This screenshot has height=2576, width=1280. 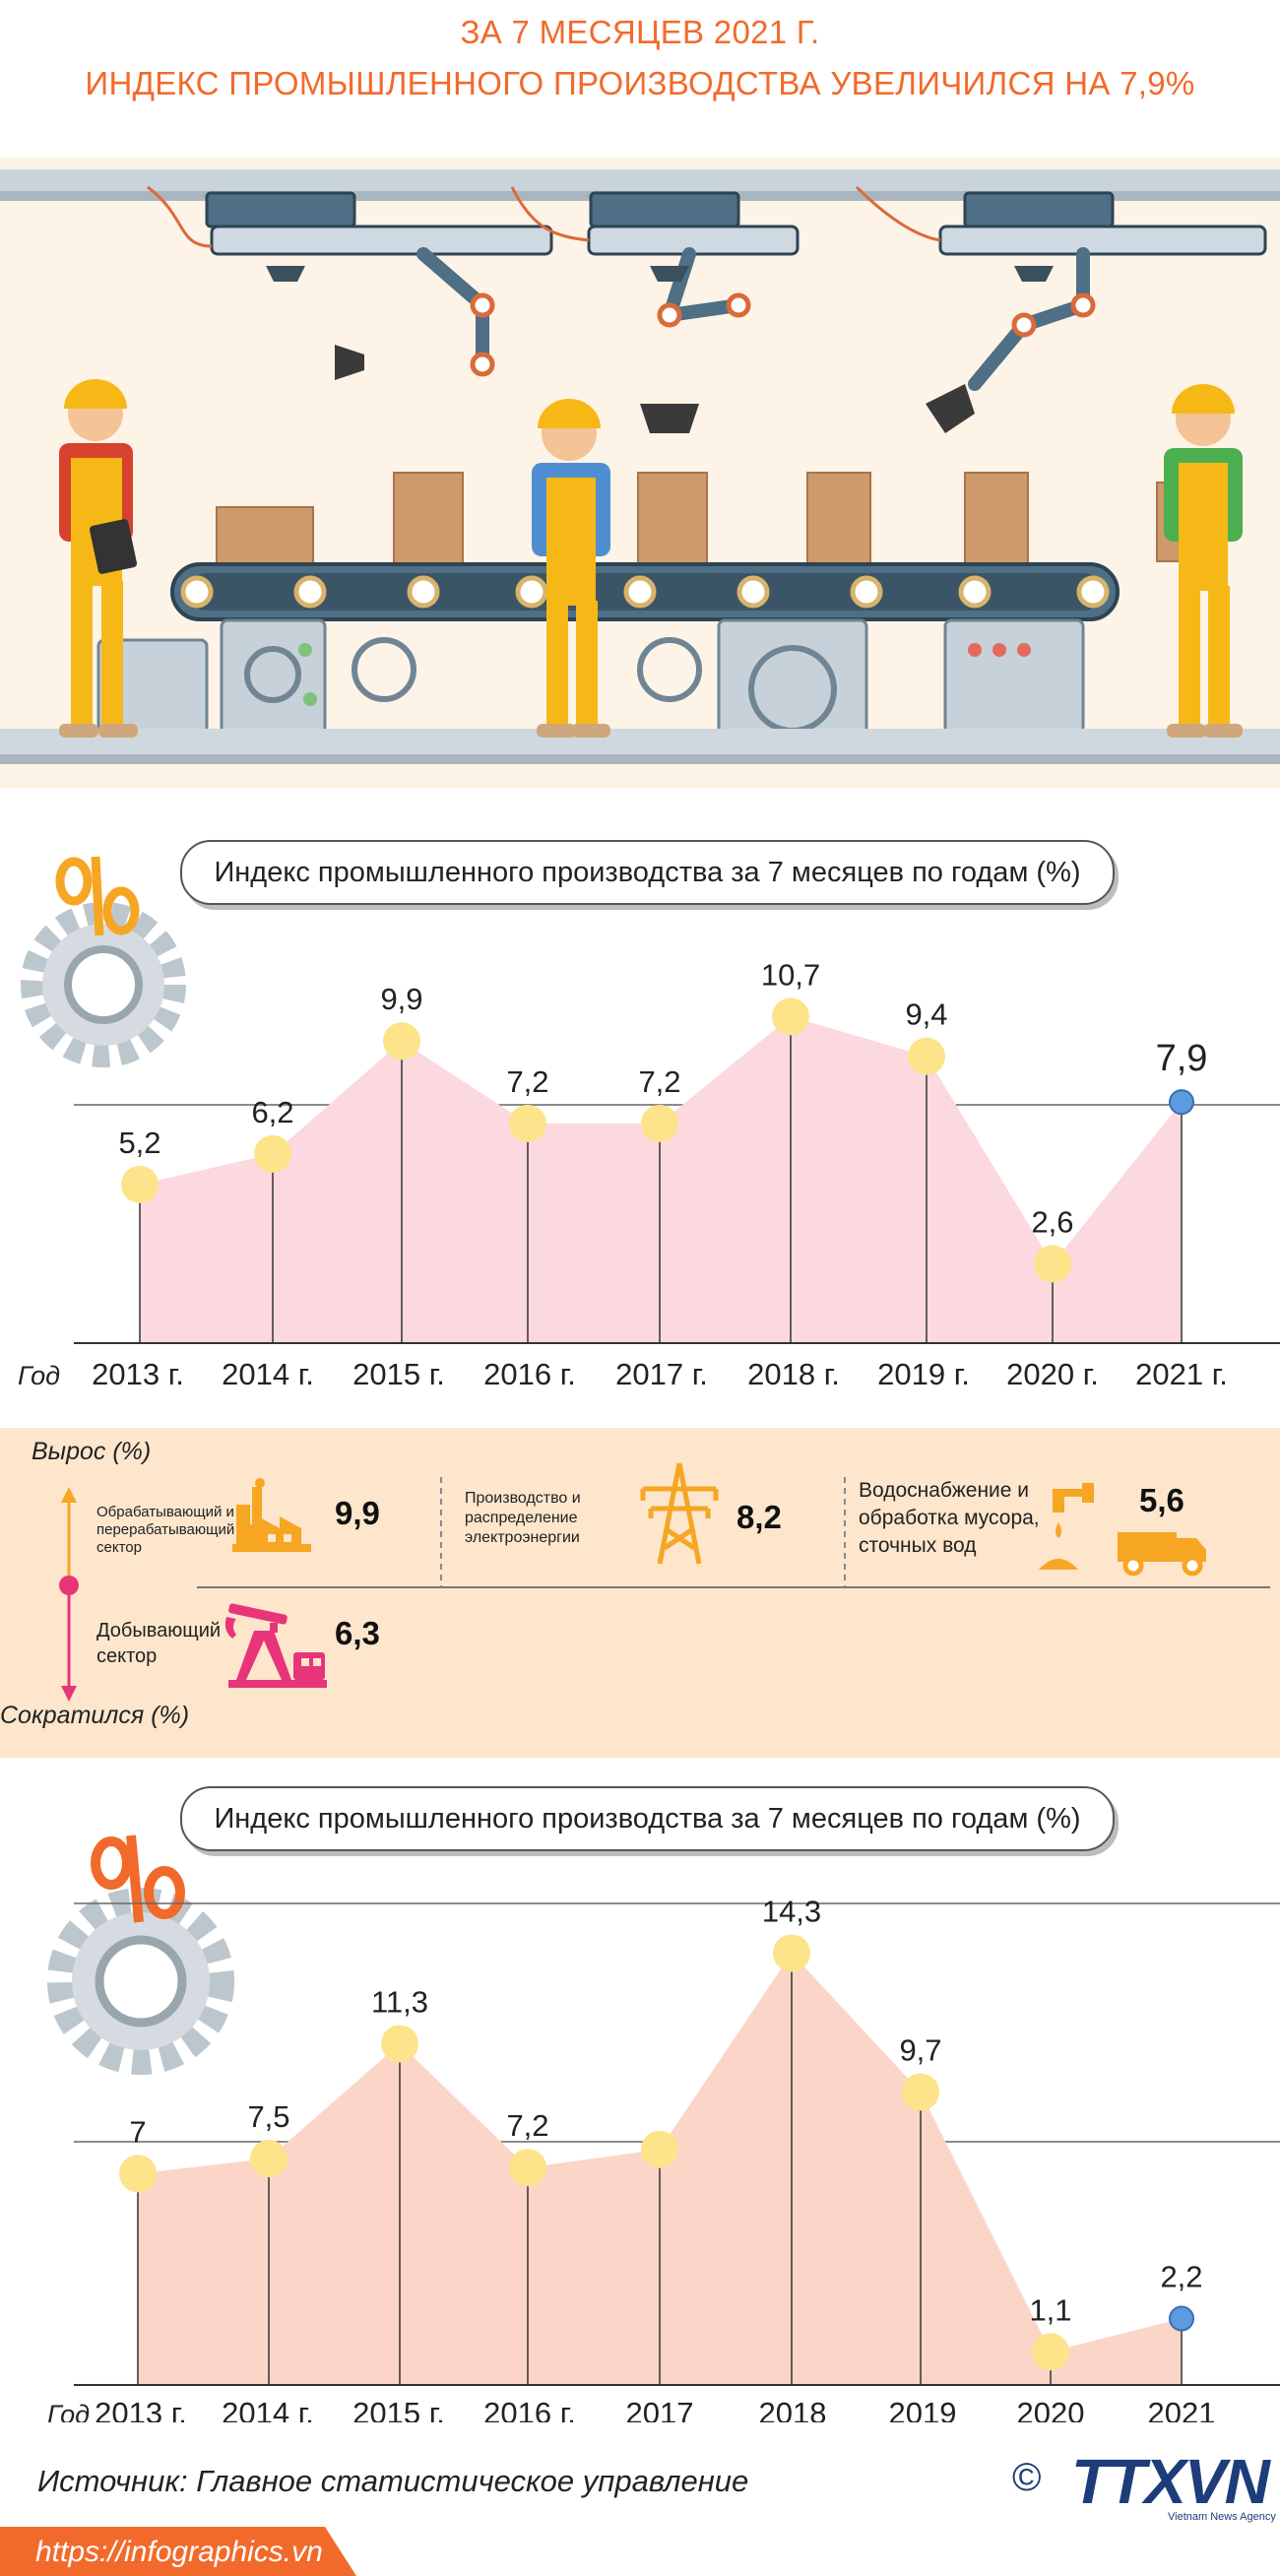 What do you see at coordinates (793, 1374) in the screenshot?
I see `chart-1-category-label: 2018 г.` at bounding box center [793, 1374].